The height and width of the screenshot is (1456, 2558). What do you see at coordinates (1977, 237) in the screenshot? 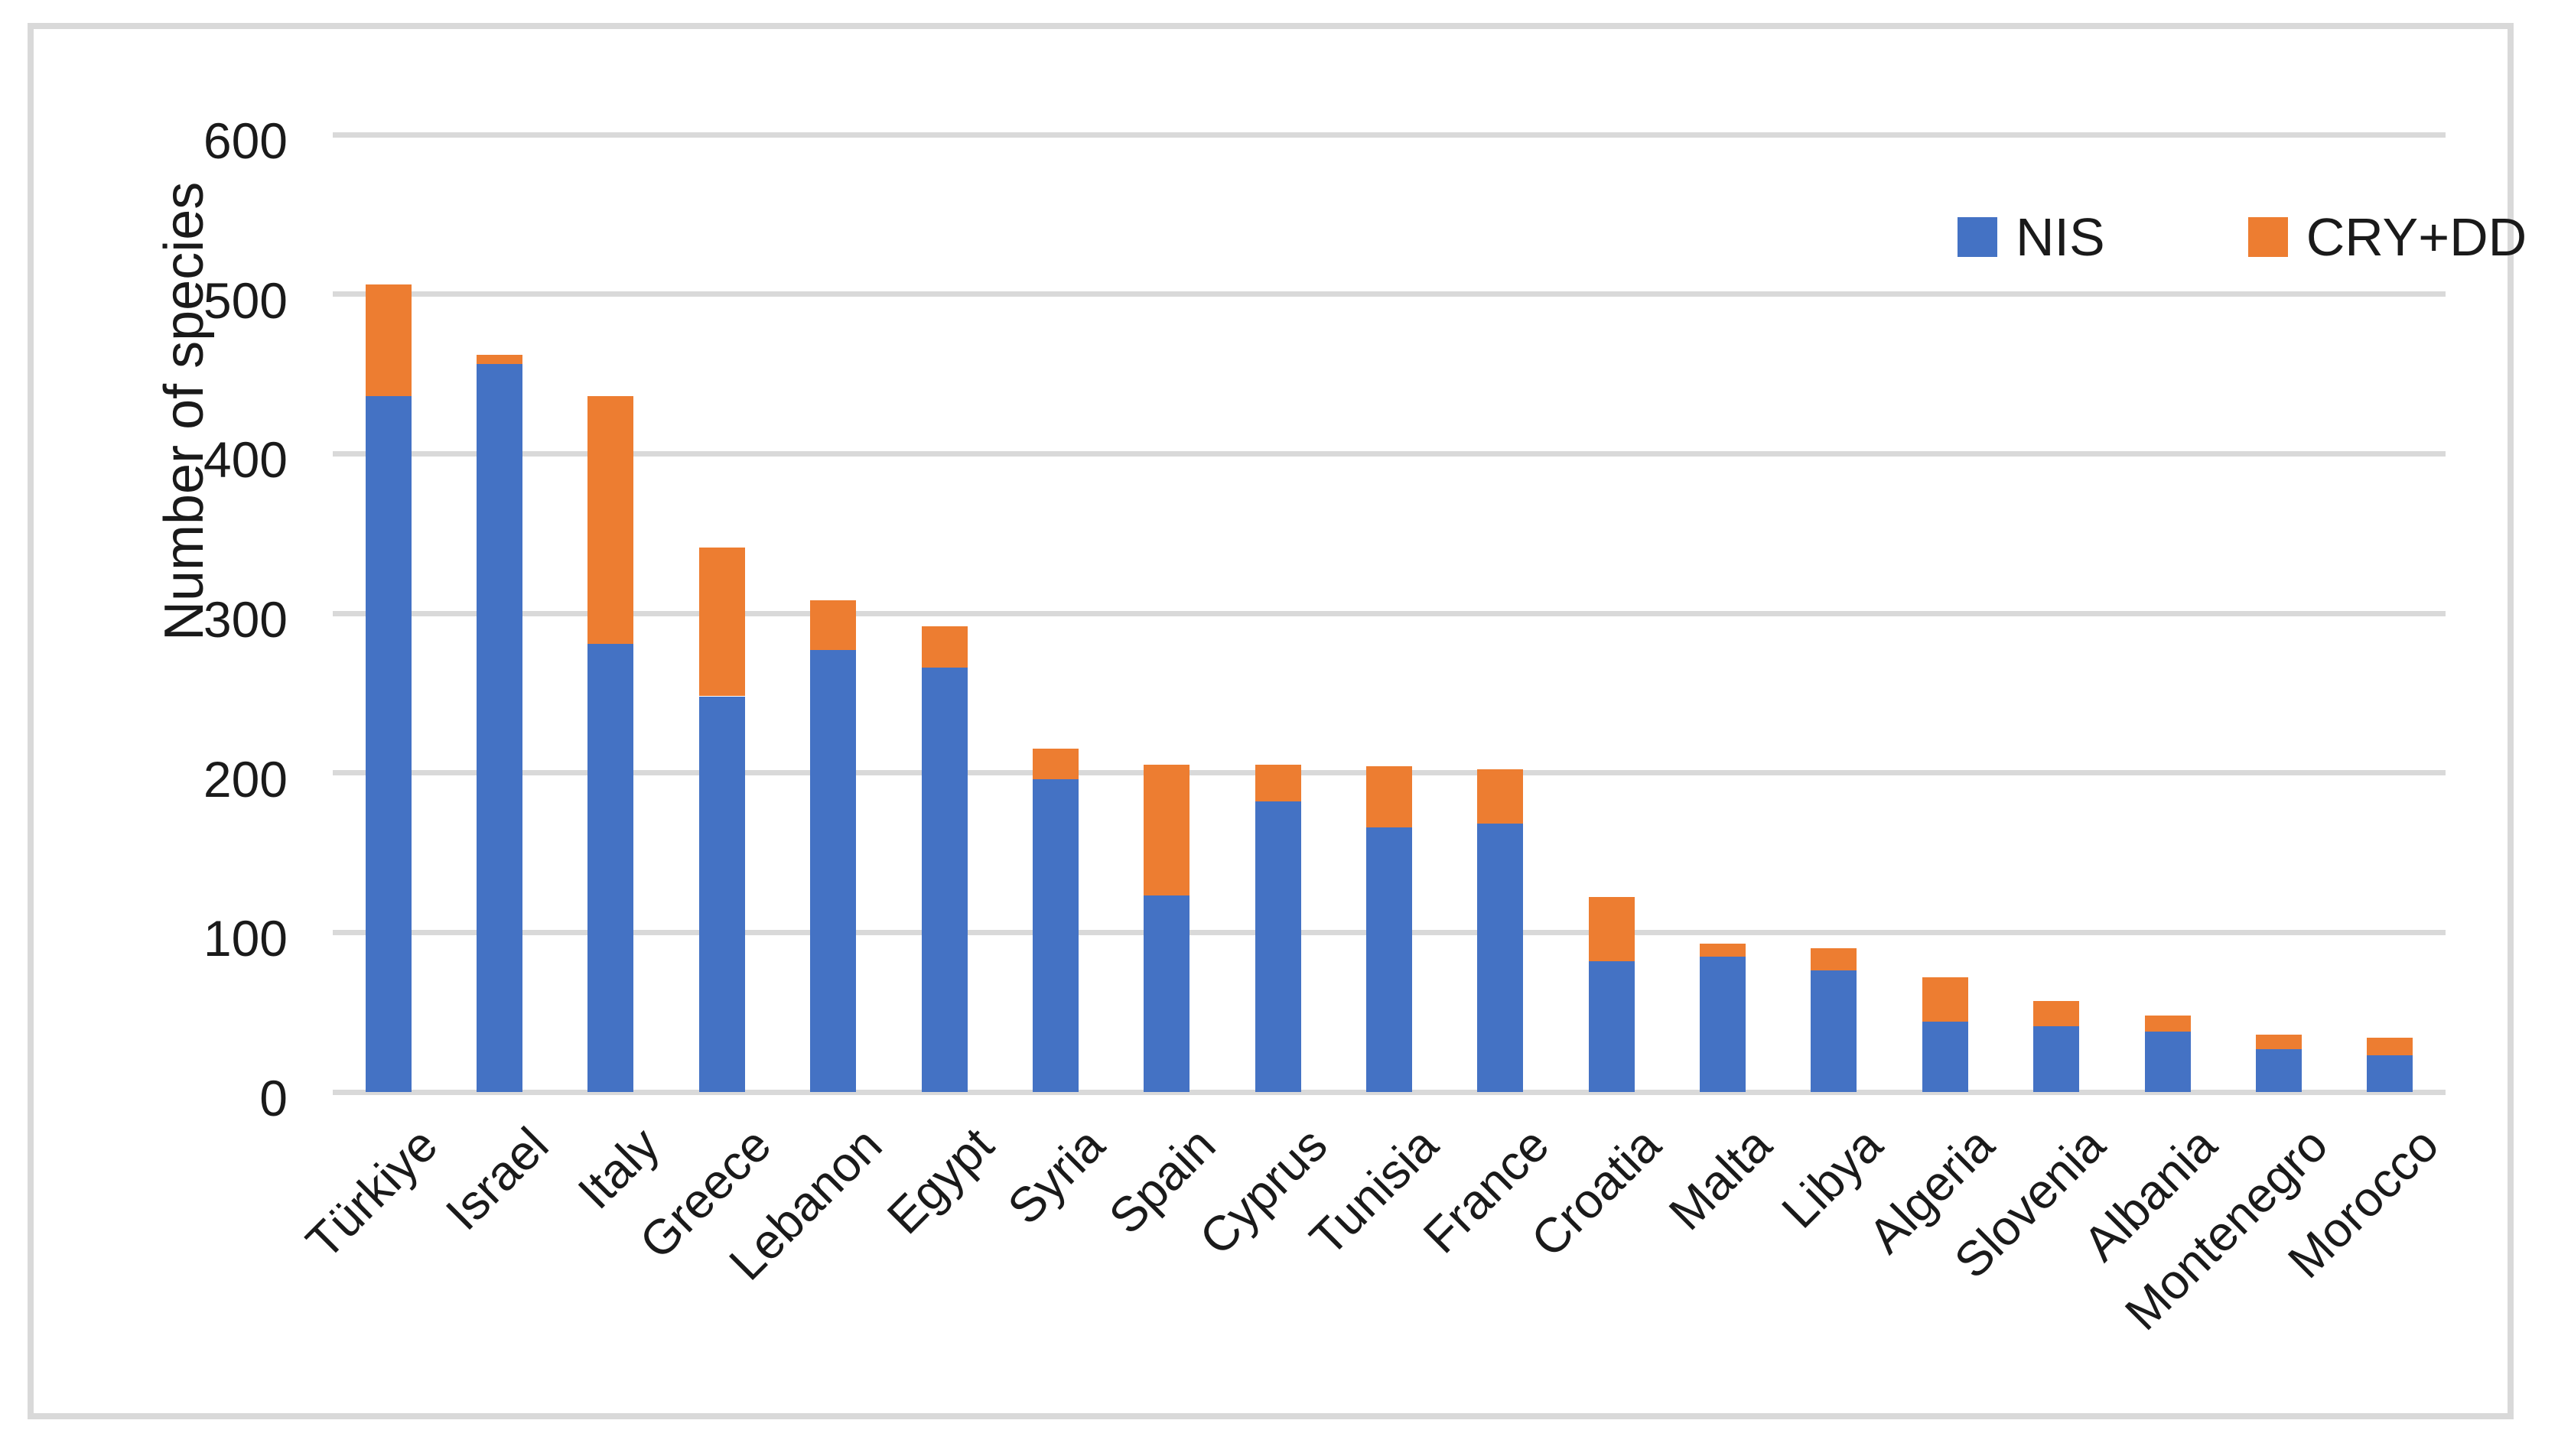
I see `legend-swatch-nis` at bounding box center [1977, 237].